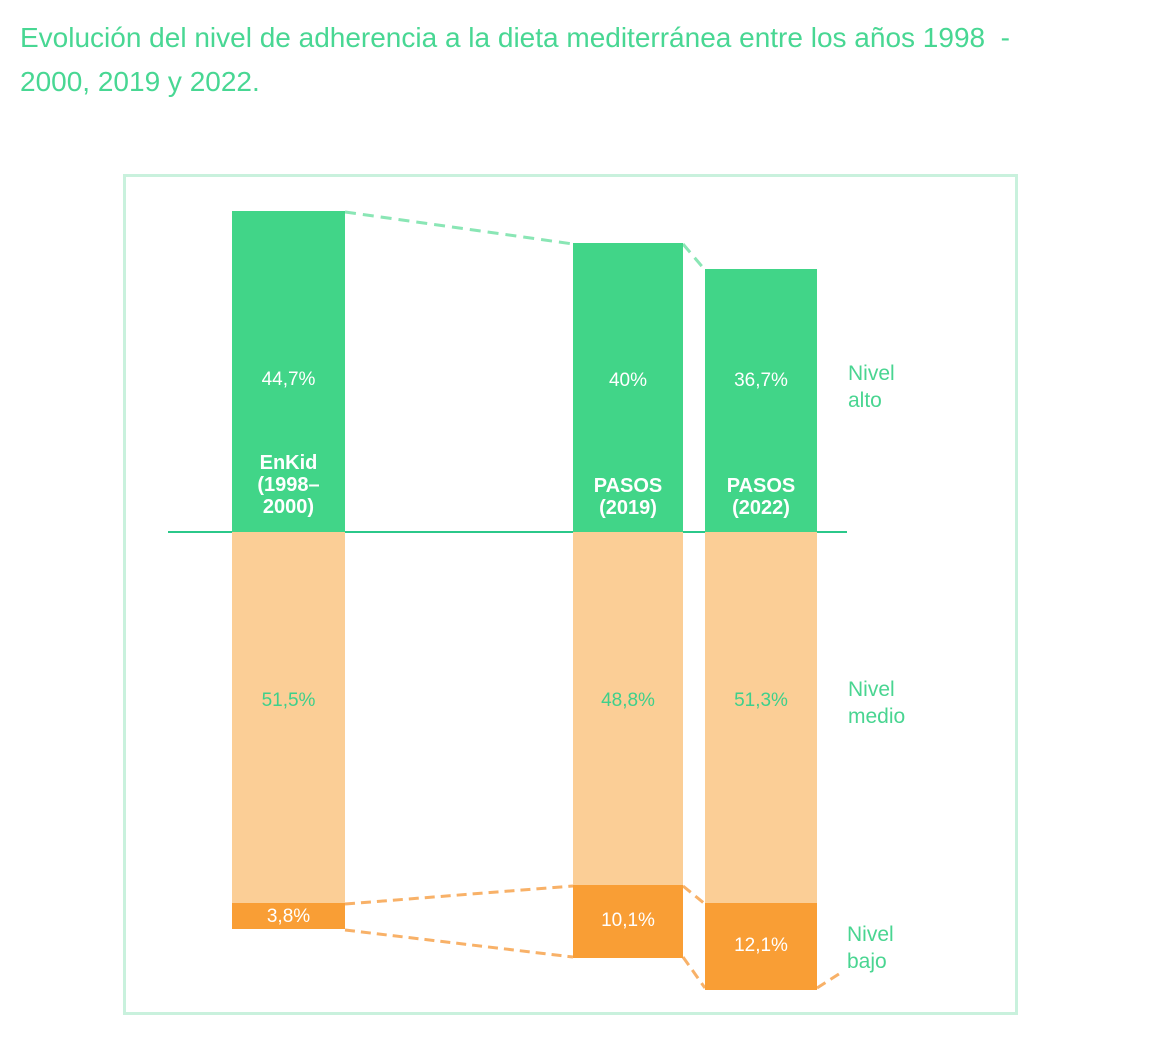  I want to click on bar3-nivel-bajo-segment, so click(761, 946).